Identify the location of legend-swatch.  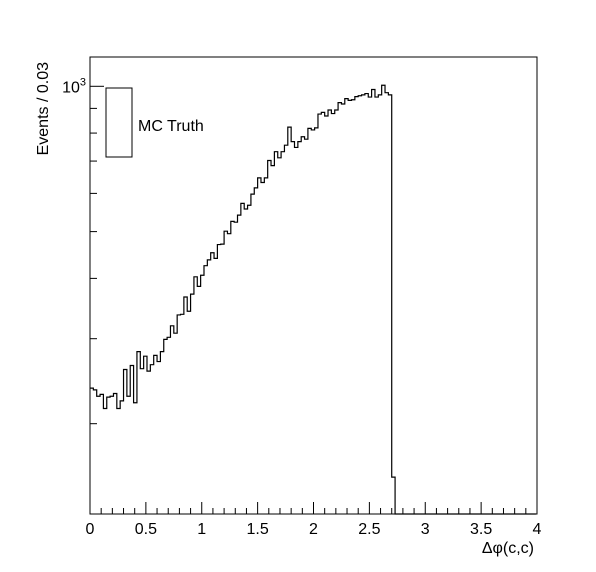
(119, 122).